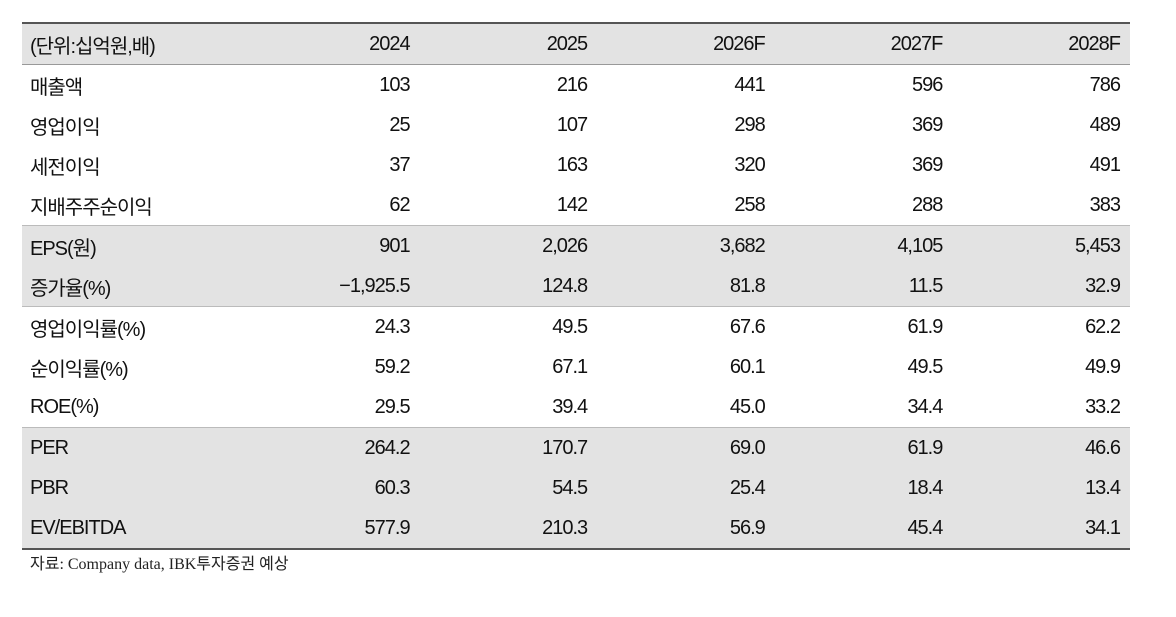 The height and width of the screenshot is (617, 1176). Describe the element at coordinates (132, 529) in the screenshot. I see `row-label: EV/EBITDA` at that location.